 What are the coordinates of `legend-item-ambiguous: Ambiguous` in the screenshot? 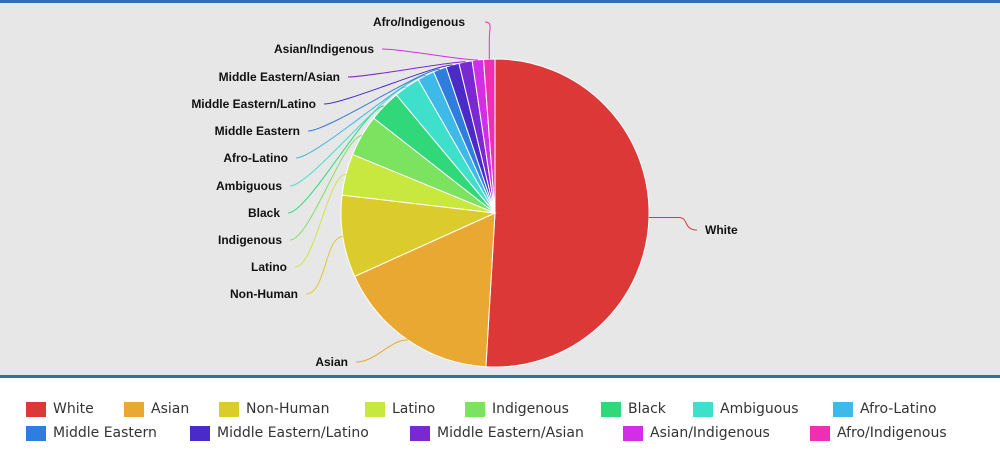 It's located at (745, 409).